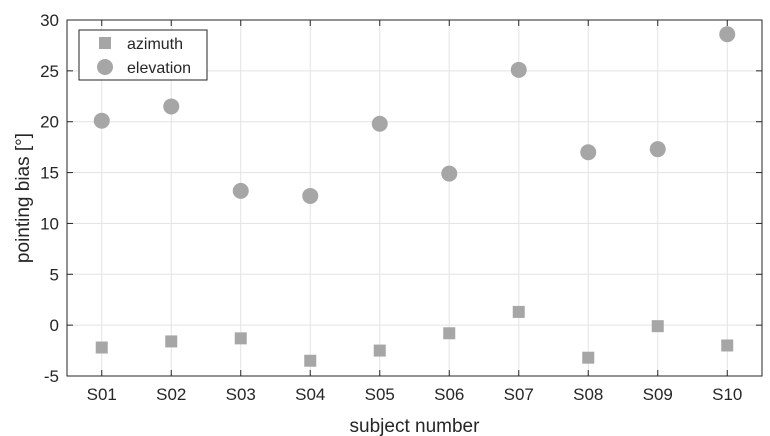  What do you see at coordinates (143, 55) in the screenshot?
I see `legend: azimuth elevation` at bounding box center [143, 55].